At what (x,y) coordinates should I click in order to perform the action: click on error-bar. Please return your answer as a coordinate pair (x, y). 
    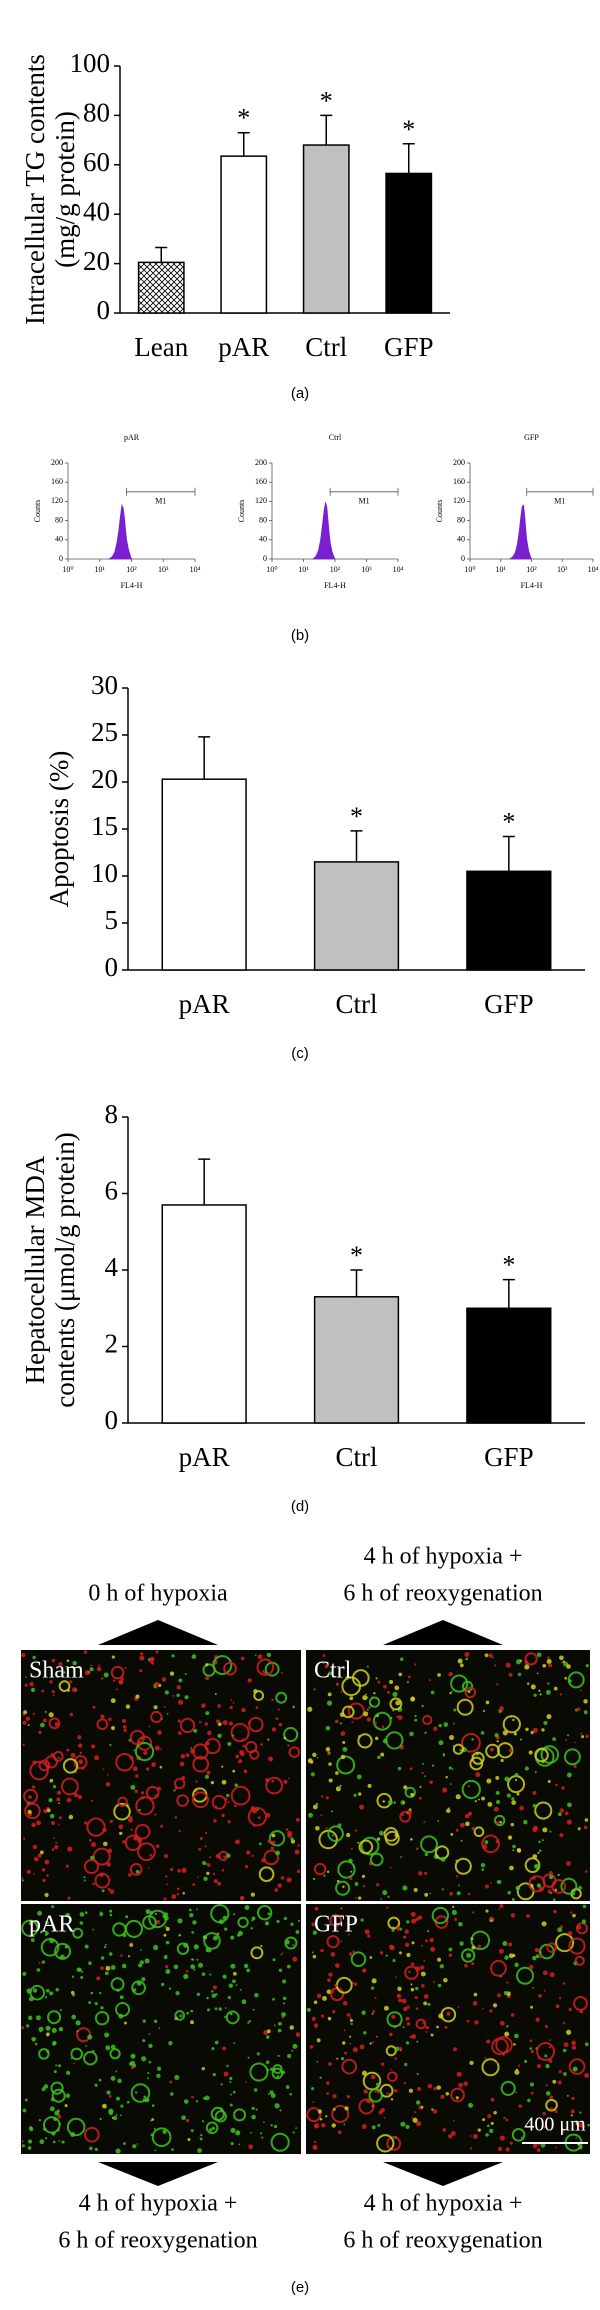
    Looking at the image, I should click on (408, 158).